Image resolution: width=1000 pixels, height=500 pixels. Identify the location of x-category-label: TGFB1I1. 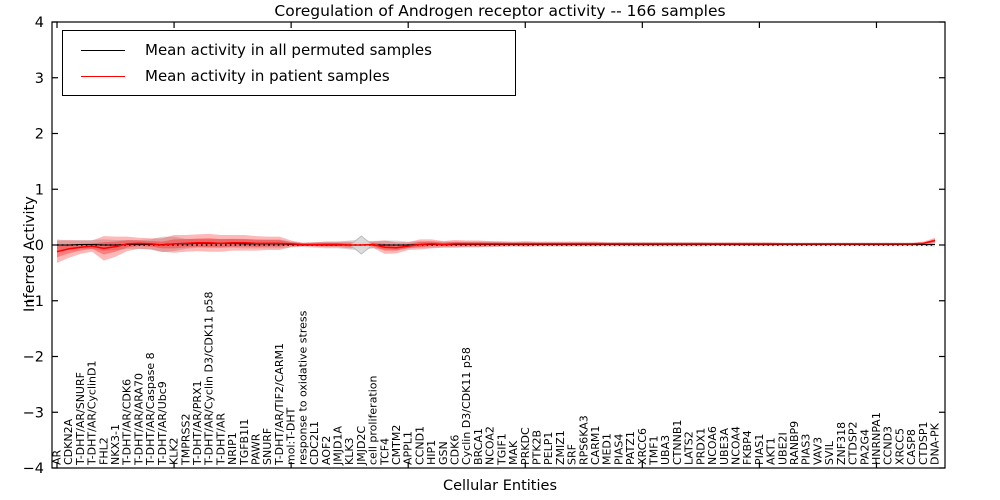
(244, 442).